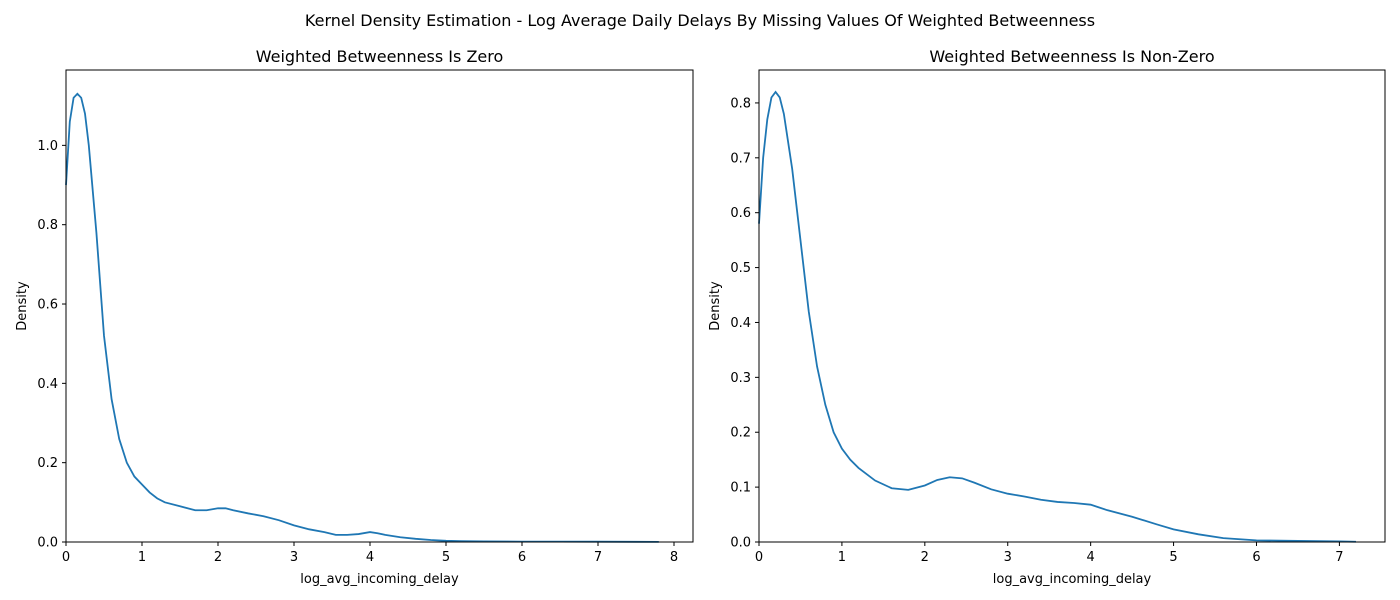 The image size is (1400, 600). What do you see at coordinates (740, 433) in the screenshot?
I see `right-chart-ytick-label: 0.2` at bounding box center [740, 433].